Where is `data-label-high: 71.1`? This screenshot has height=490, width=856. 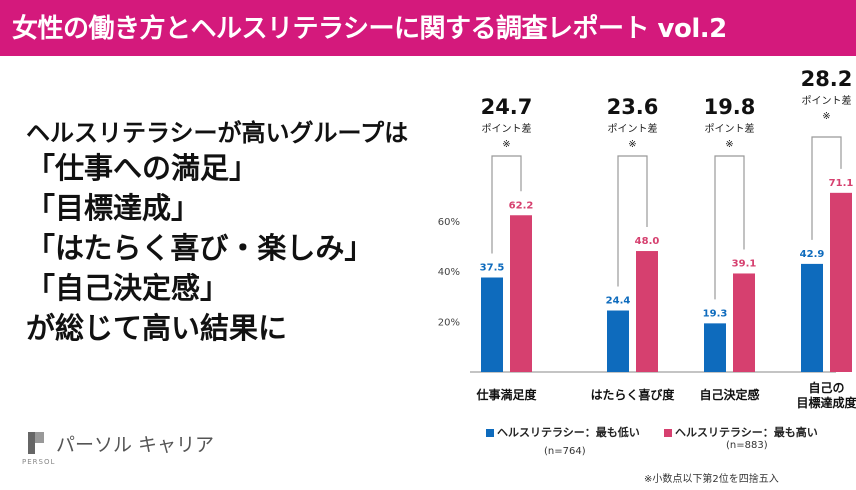 data-label-high: 71.1 is located at coordinates (841, 183).